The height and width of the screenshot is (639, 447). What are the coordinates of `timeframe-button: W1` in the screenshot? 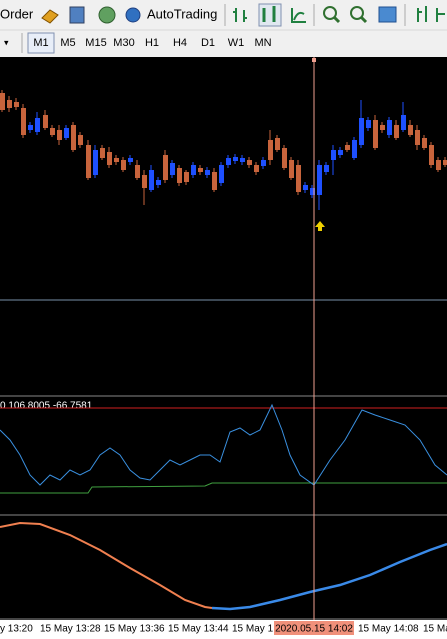 It's located at (236, 43).